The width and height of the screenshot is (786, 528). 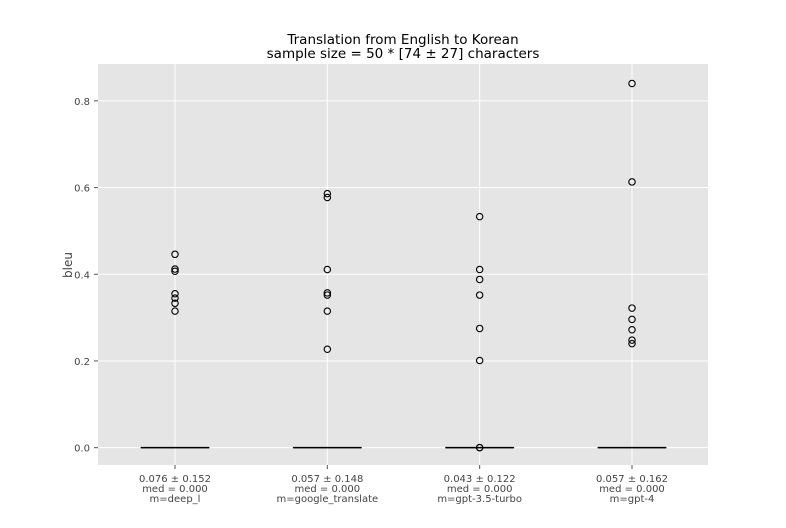 What do you see at coordinates (82, 449) in the screenshot?
I see `y-tick-label: 0.0` at bounding box center [82, 449].